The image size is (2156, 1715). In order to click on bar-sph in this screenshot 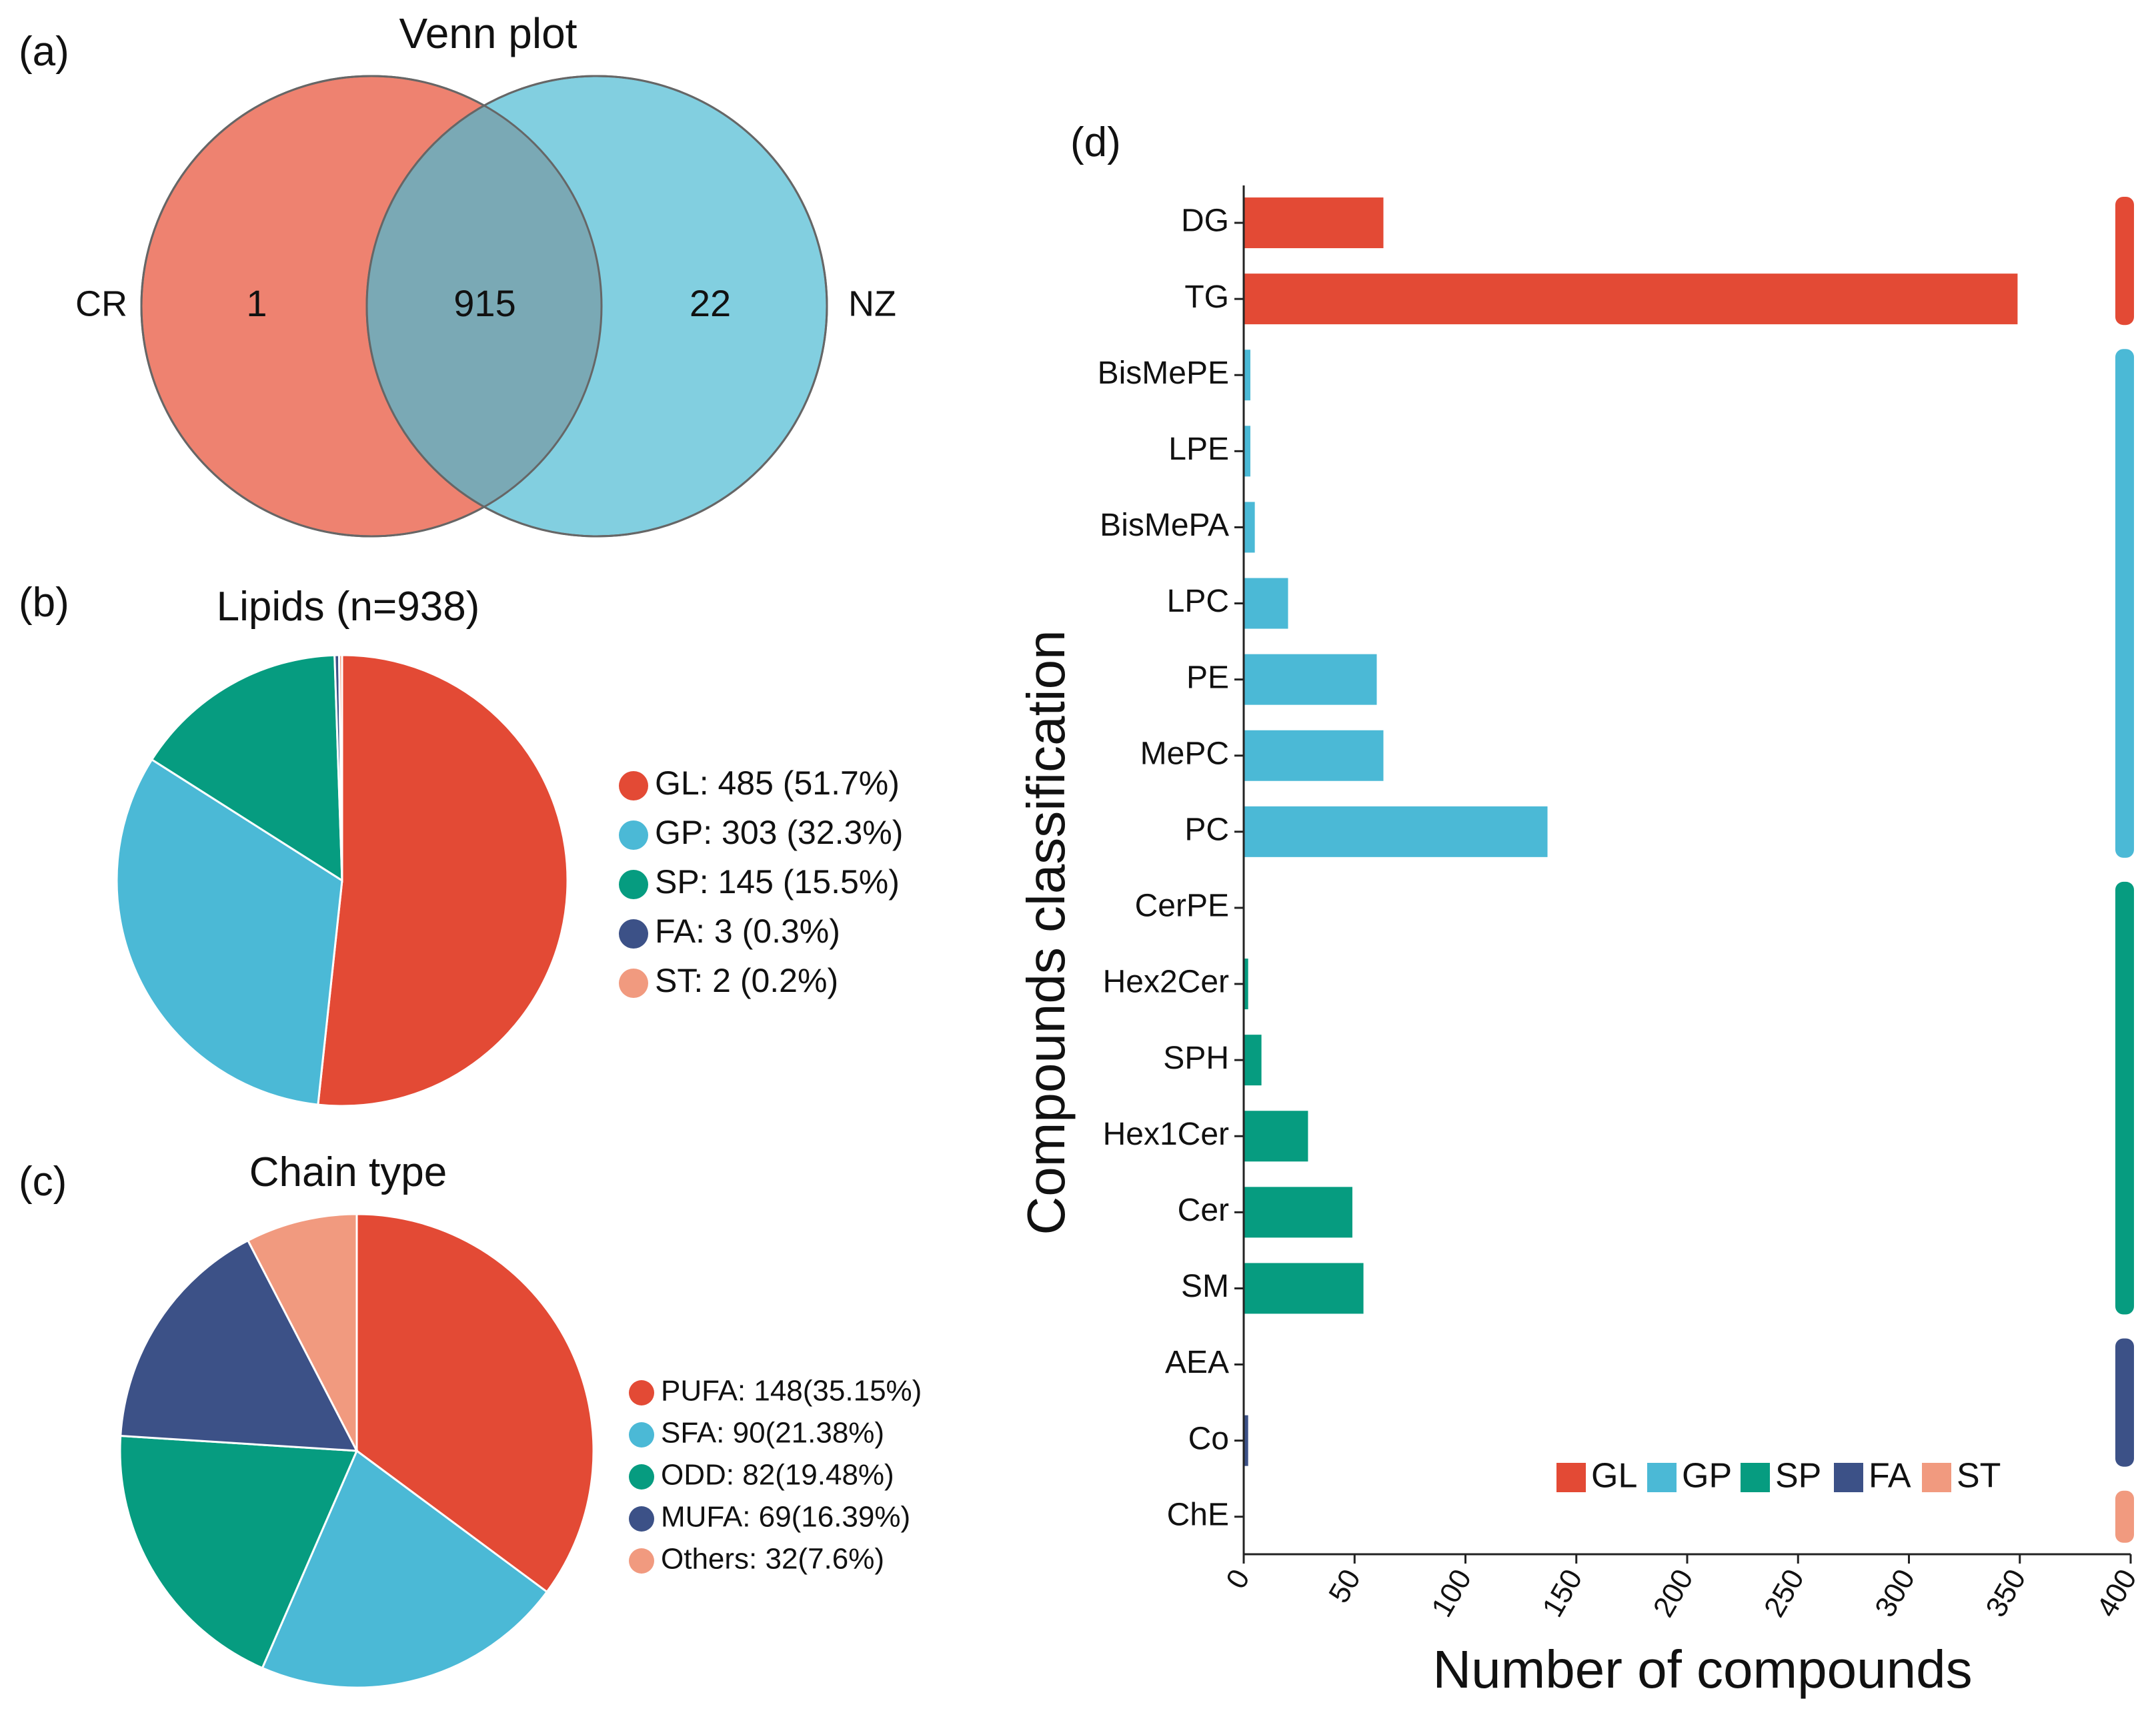, I will do `click(1253, 1060)`.